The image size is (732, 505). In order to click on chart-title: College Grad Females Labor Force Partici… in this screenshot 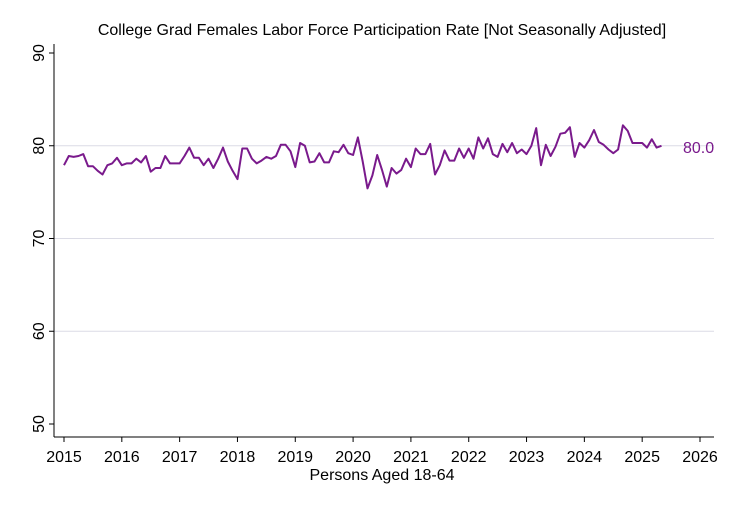, I will do `click(382, 30)`.